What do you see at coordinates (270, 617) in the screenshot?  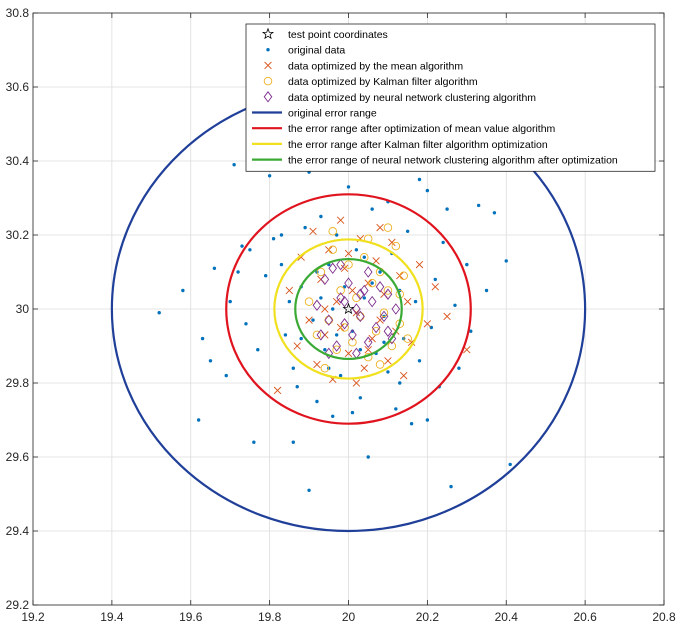 I see `x-tick-label: 19.8` at bounding box center [270, 617].